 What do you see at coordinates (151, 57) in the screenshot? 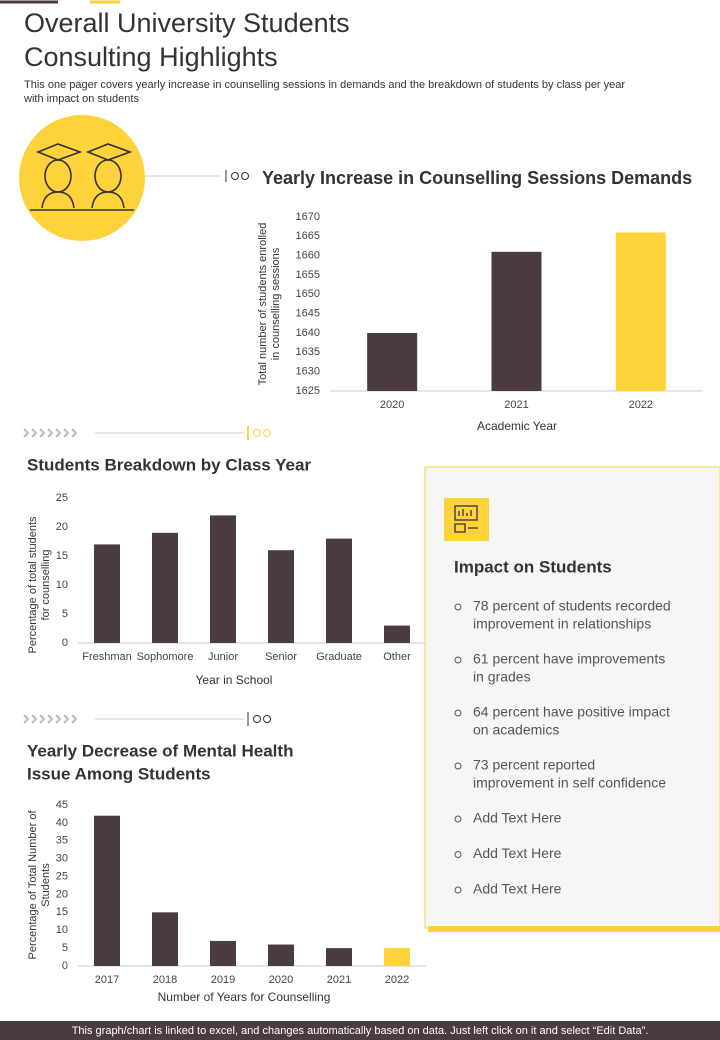
I see `page-title: Consulting Highlights` at bounding box center [151, 57].